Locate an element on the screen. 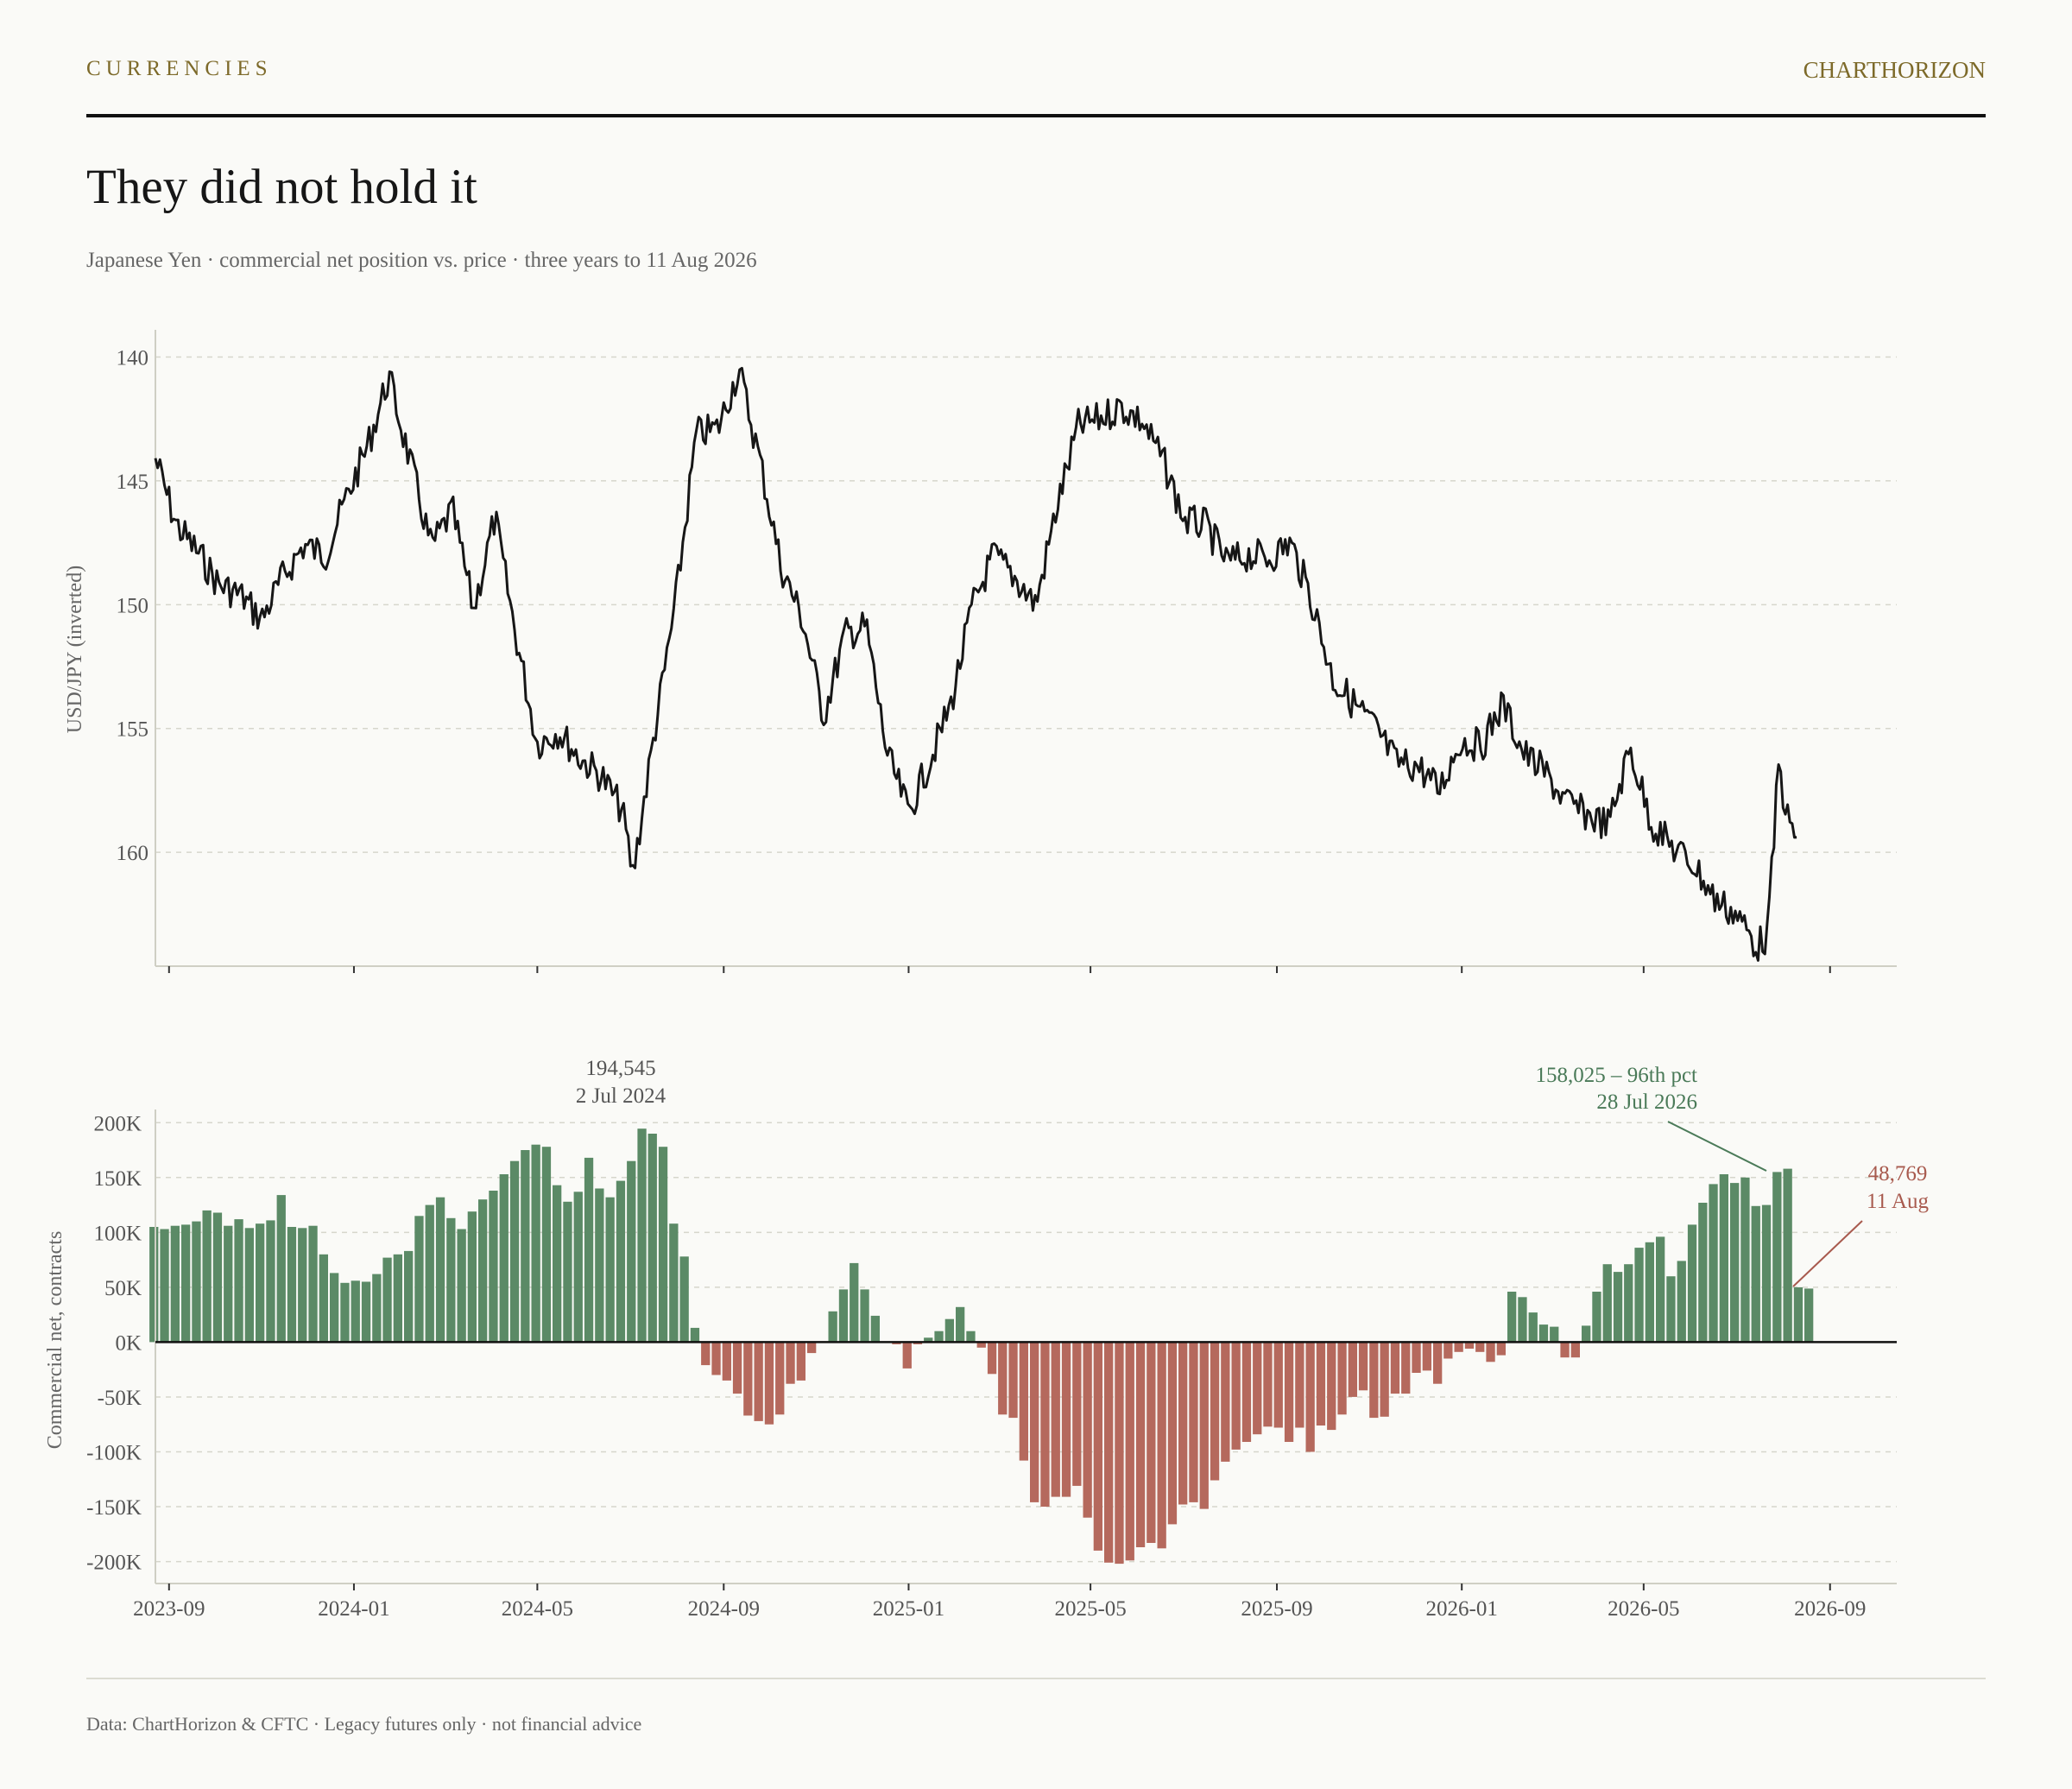 Image resolution: width=2072 pixels, height=1789 pixels. footer-rule is located at coordinates (1036, 1678).